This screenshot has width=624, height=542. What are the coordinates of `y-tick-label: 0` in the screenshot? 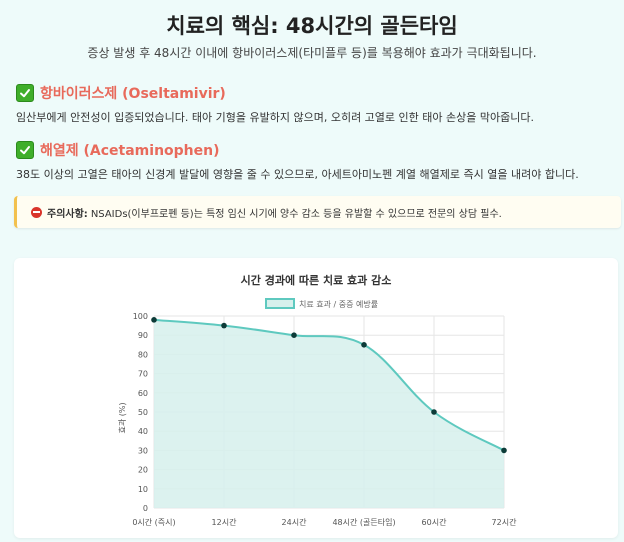 It's located at (145, 508).